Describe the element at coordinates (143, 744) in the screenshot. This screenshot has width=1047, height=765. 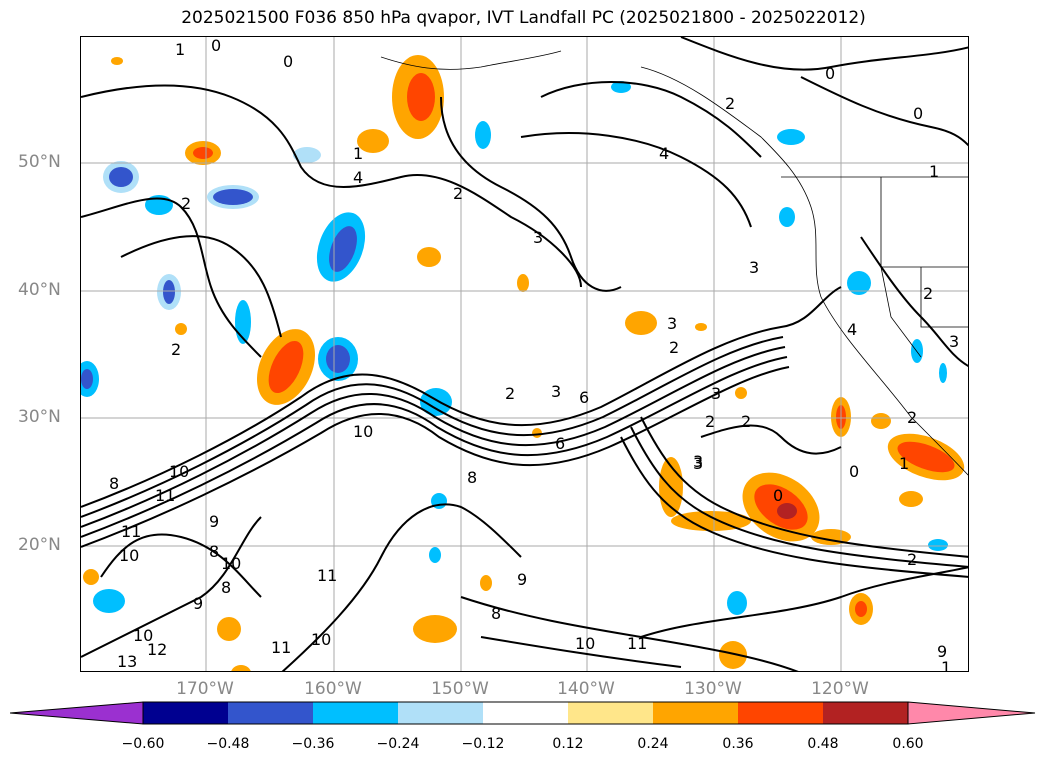
I see `colorbar-tick-label: −0.60` at that location.